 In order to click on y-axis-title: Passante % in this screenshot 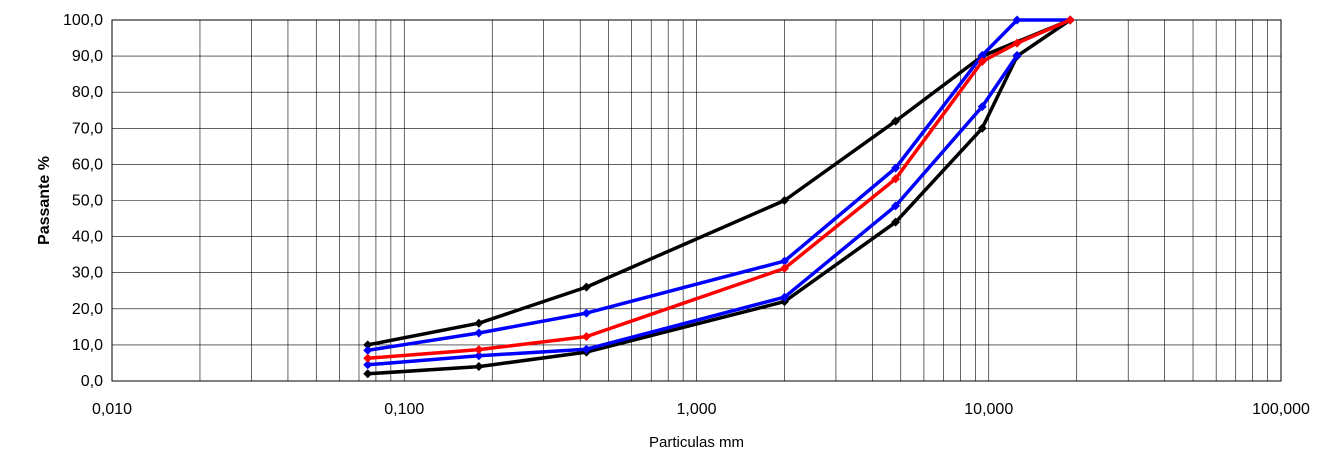, I will do `click(44, 200)`.